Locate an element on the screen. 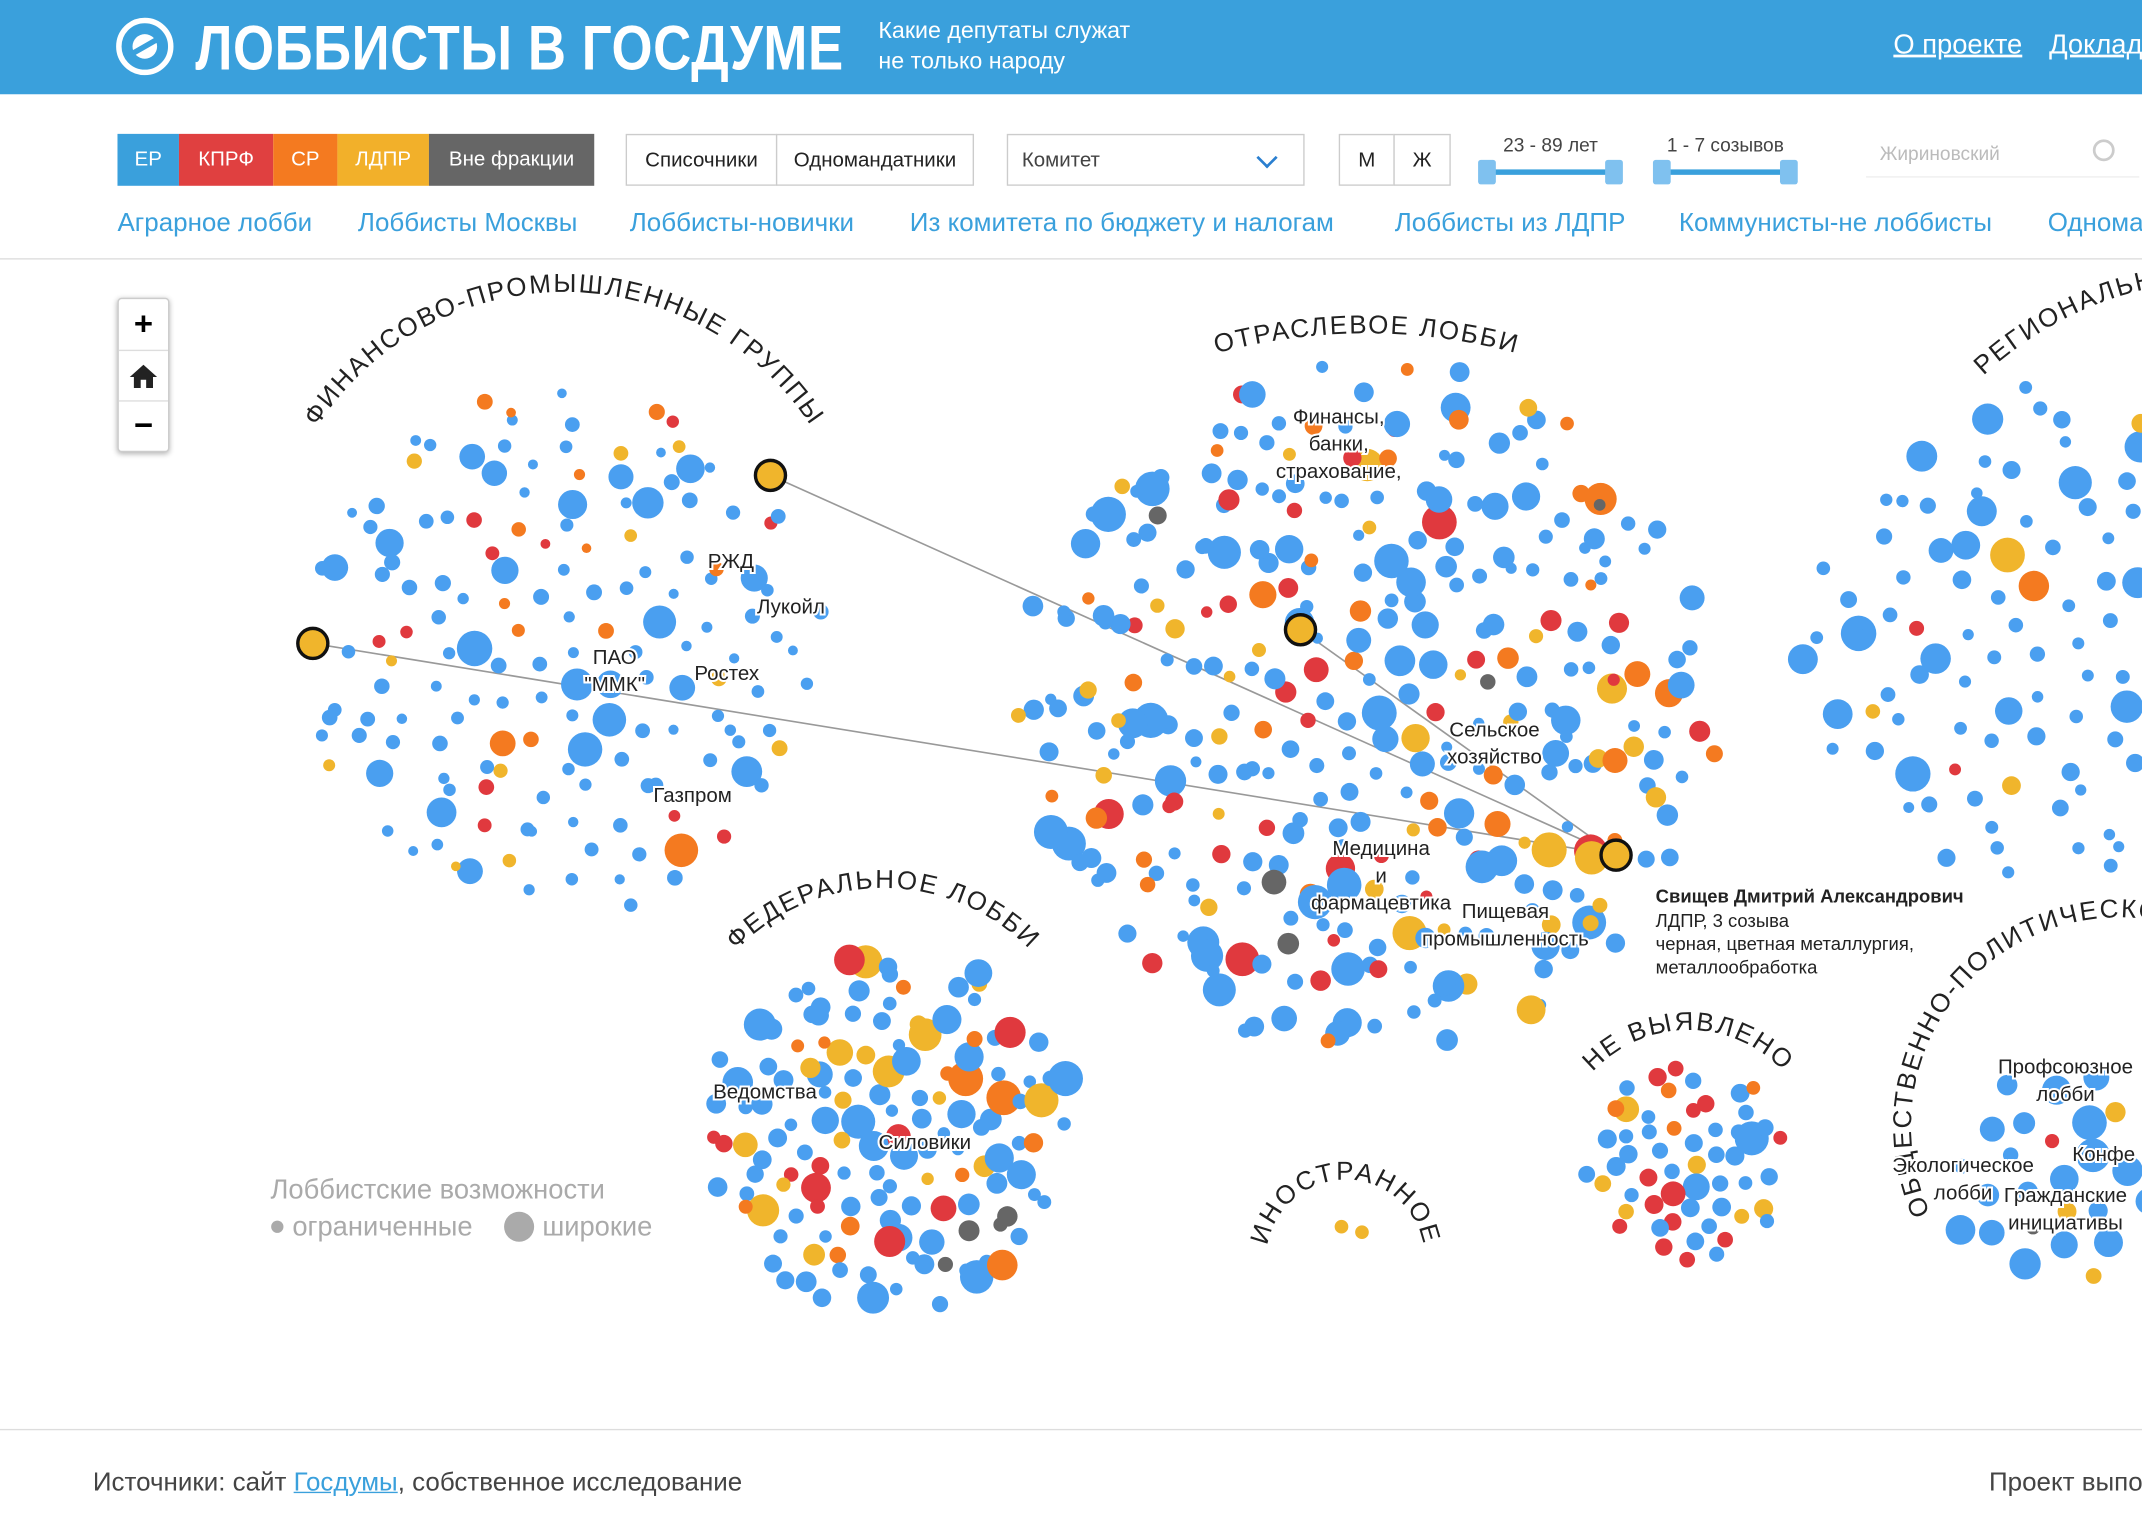 The width and height of the screenshot is (2142, 1533). gender-filter: М is located at coordinates (1366, 159).